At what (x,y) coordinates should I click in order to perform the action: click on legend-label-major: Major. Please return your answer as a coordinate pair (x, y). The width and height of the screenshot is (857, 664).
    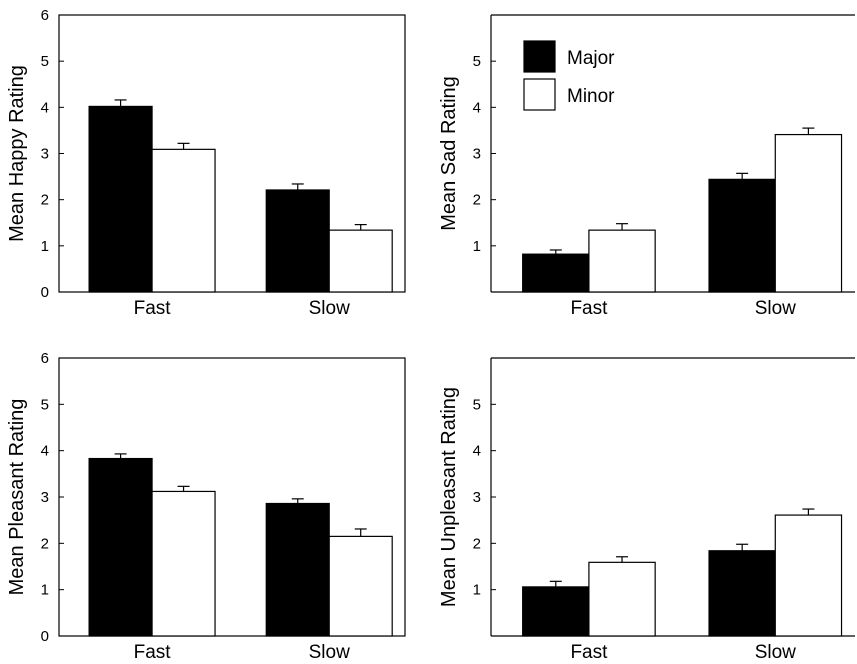
    Looking at the image, I should click on (591, 58).